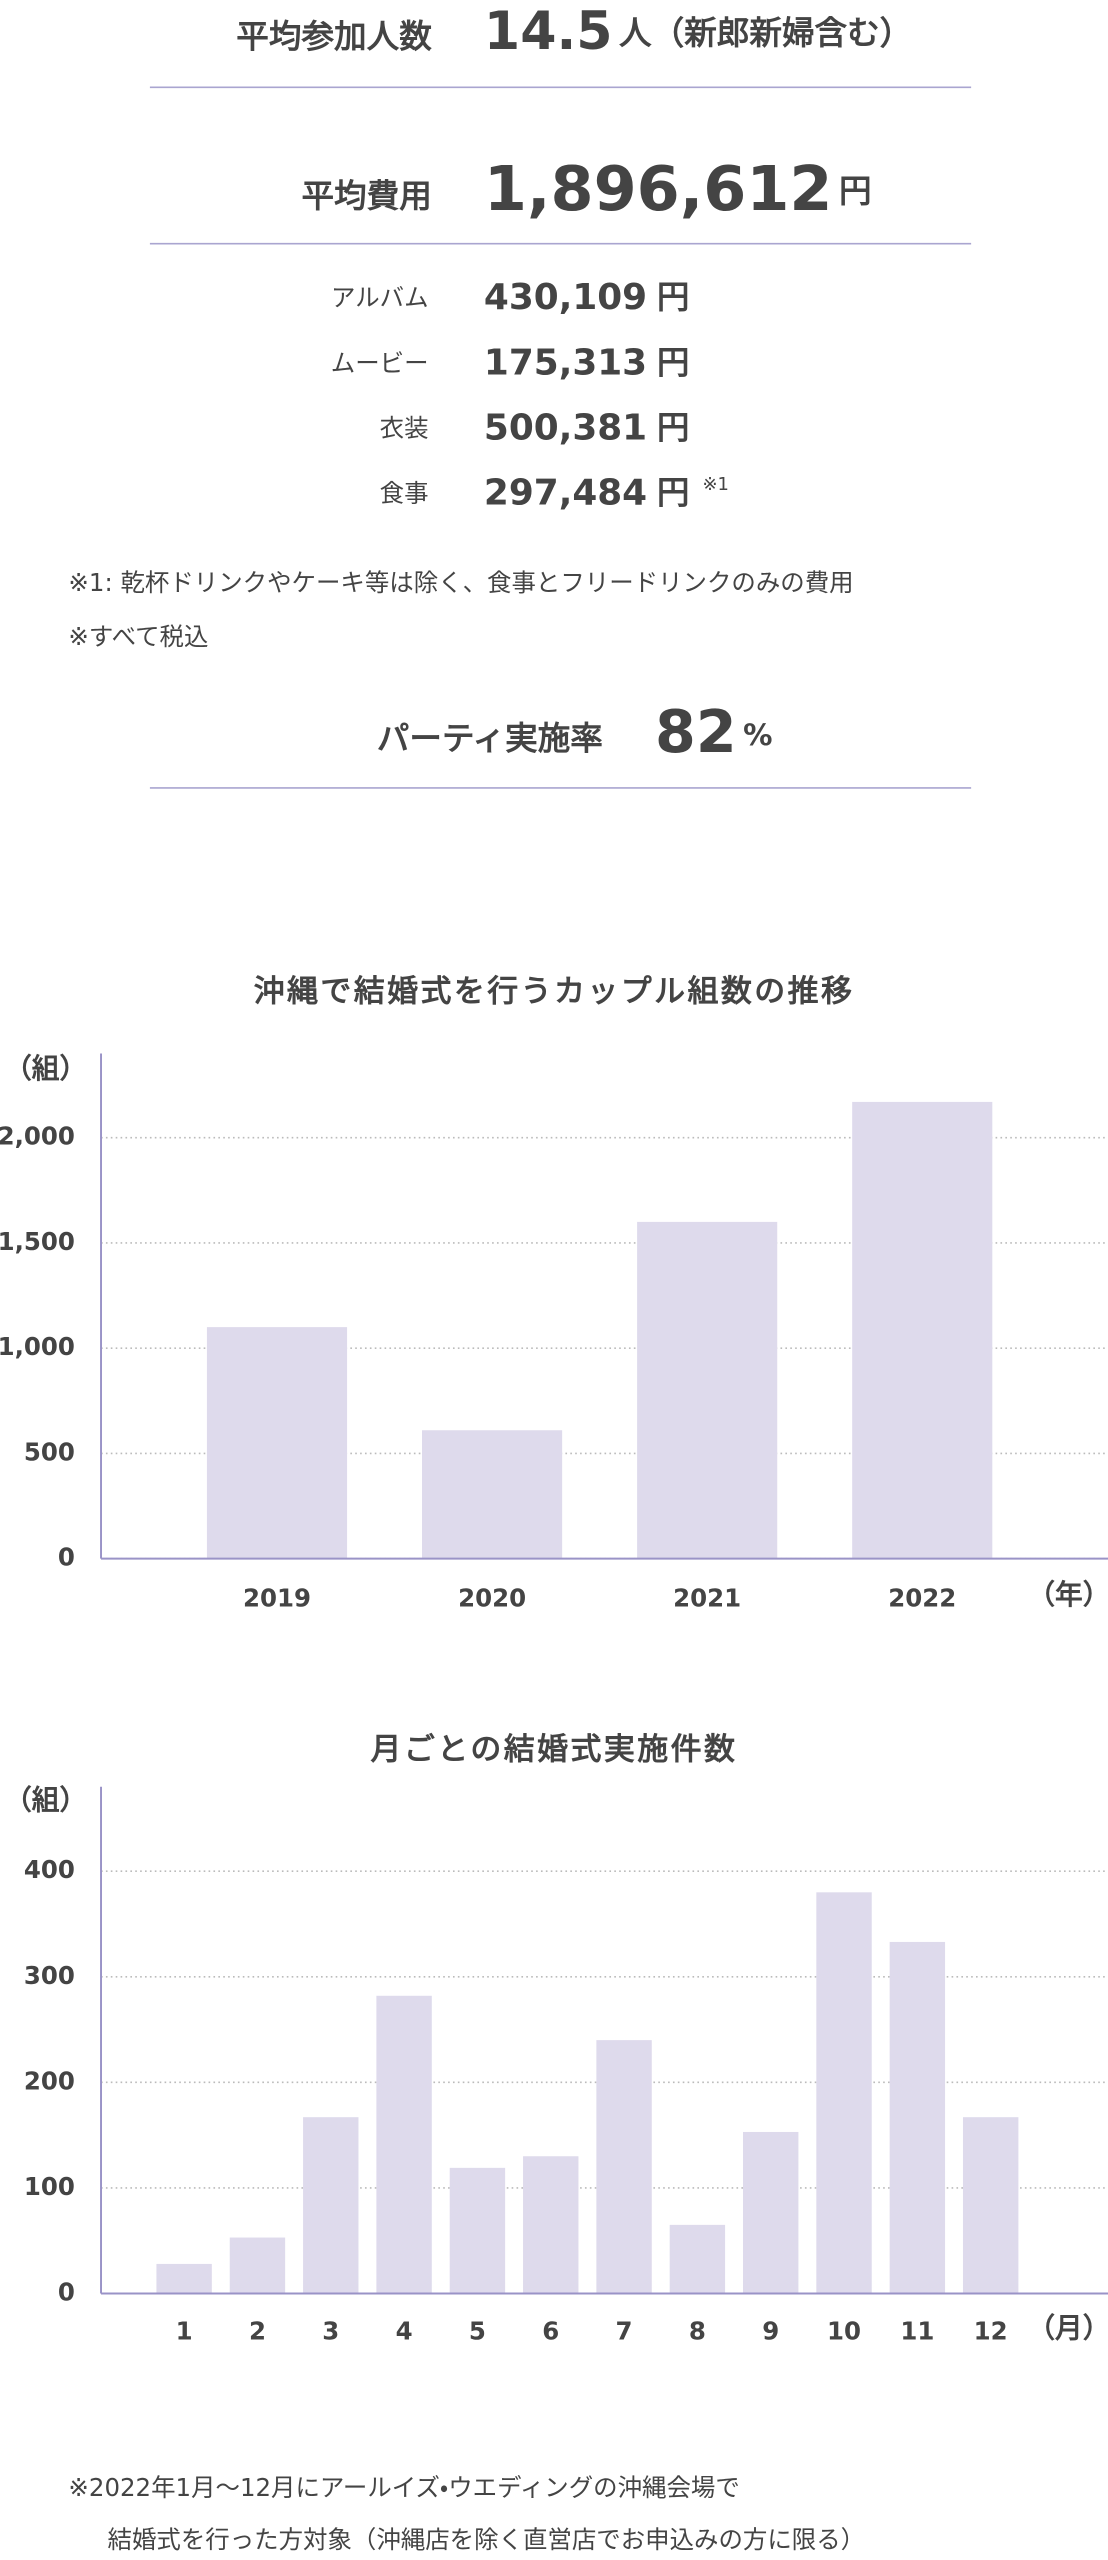 The image size is (1108, 2560). I want to click on stat-value: 14.5, so click(548, 32).